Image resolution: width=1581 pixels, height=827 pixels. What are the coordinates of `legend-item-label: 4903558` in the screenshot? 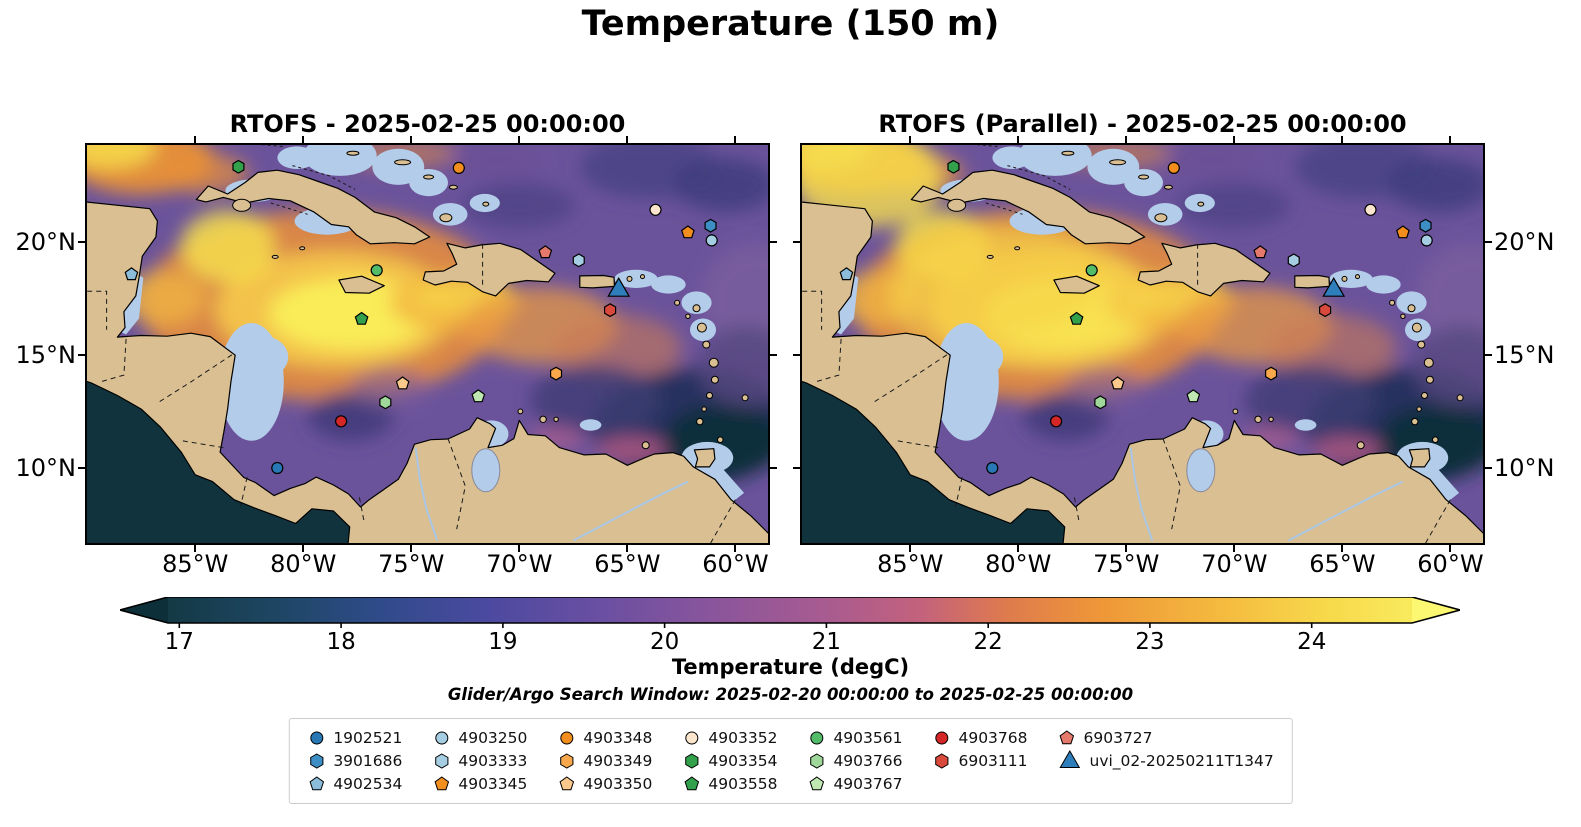 It's located at (743, 784).